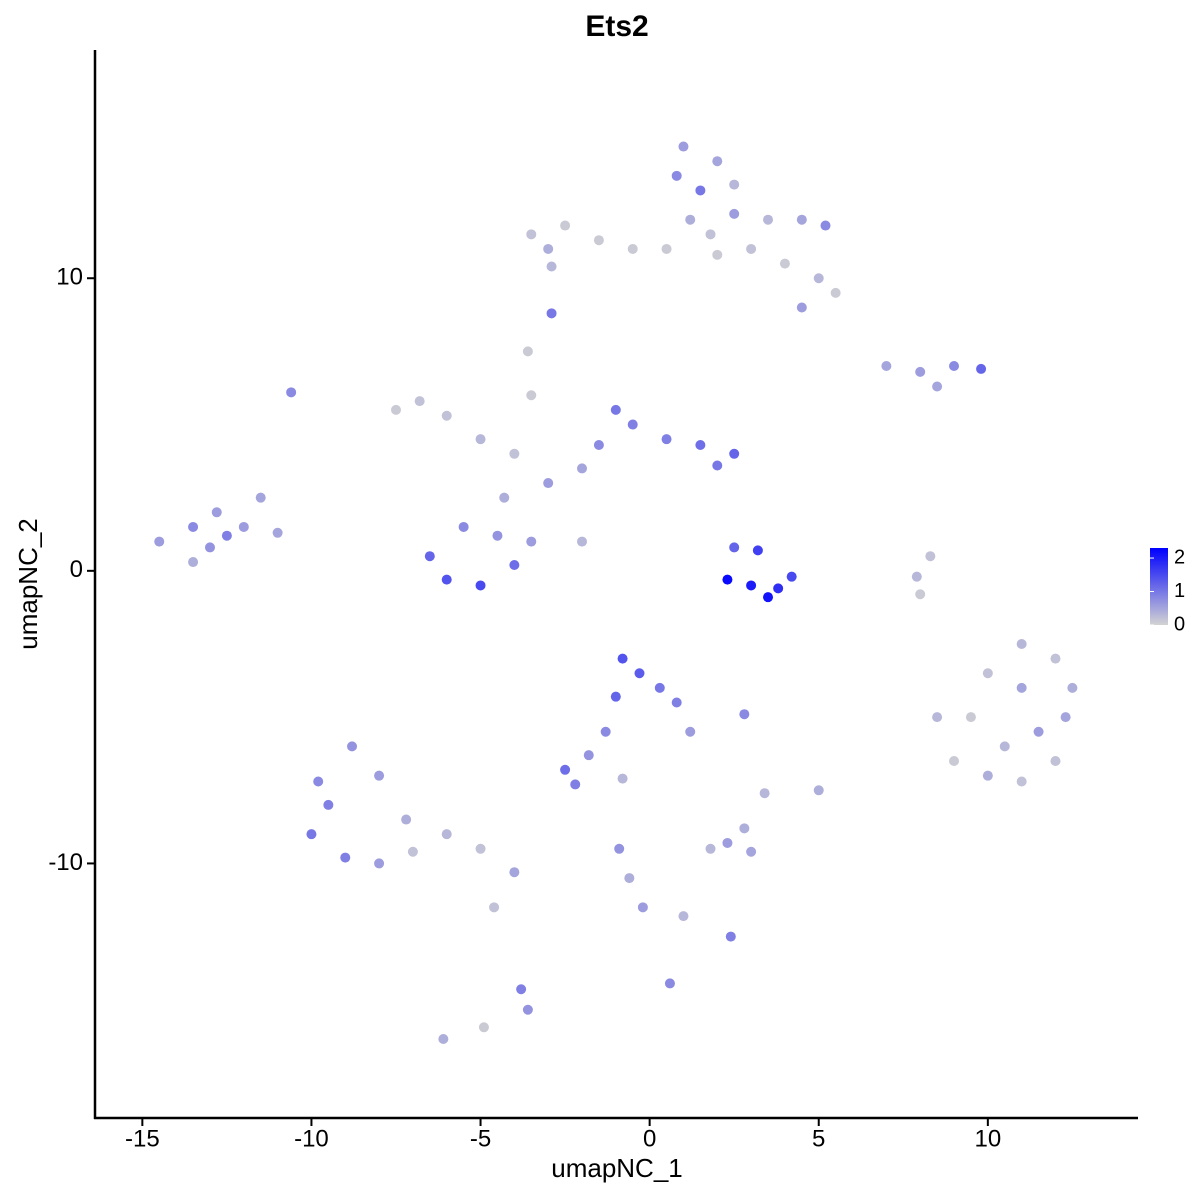 The height and width of the screenshot is (1200, 1200). Describe the element at coordinates (616, 26) in the screenshot. I see `chart-title: Ets2` at that location.